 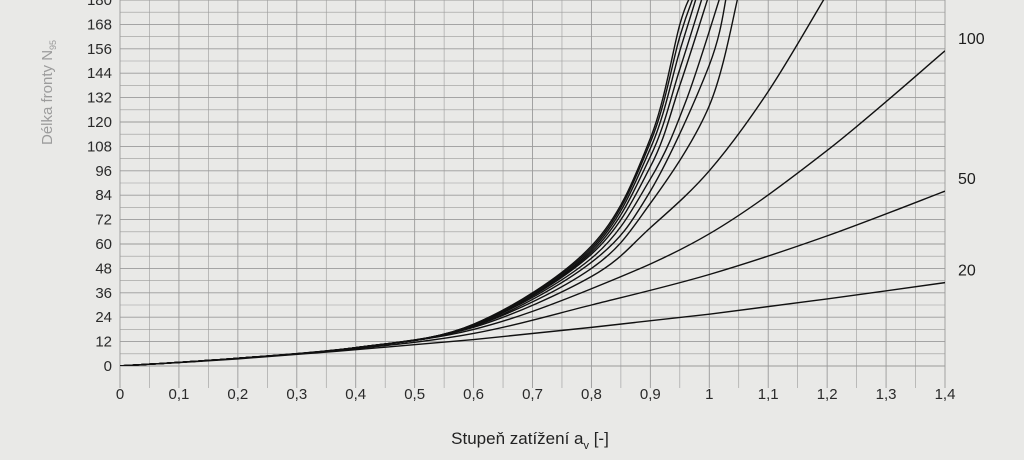 I want to click on x-axis-title: Stupeň zatížení av [-], so click(x=530, y=440).